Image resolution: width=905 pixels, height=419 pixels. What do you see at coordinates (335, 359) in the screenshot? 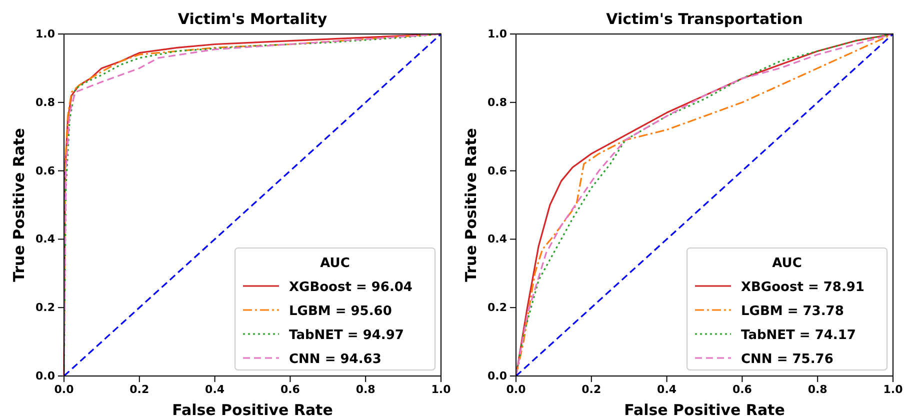
I see `legend-label: CNN = 94.63` at bounding box center [335, 359].